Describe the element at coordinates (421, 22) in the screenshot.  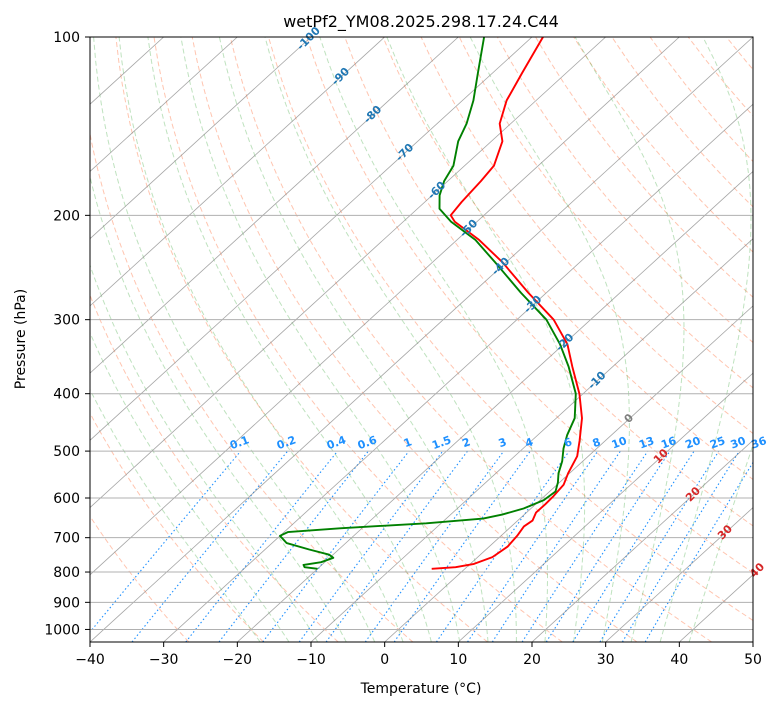
I see `chart-title: wetPf2_YM08.2025.298.17.24.C44` at that location.